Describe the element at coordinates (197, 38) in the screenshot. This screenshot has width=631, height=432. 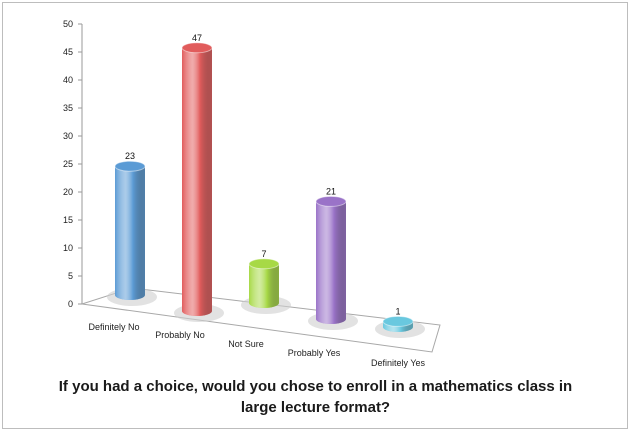
I see `data-label: 47` at that location.